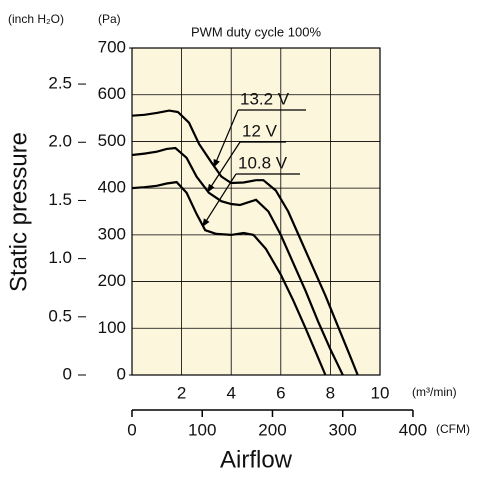 Image resolution: width=490 pixels, height=480 pixels. What do you see at coordinates (112, 46) in the screenshot?
I see `y-tick-label: 700` at bounding box center [112, 46].